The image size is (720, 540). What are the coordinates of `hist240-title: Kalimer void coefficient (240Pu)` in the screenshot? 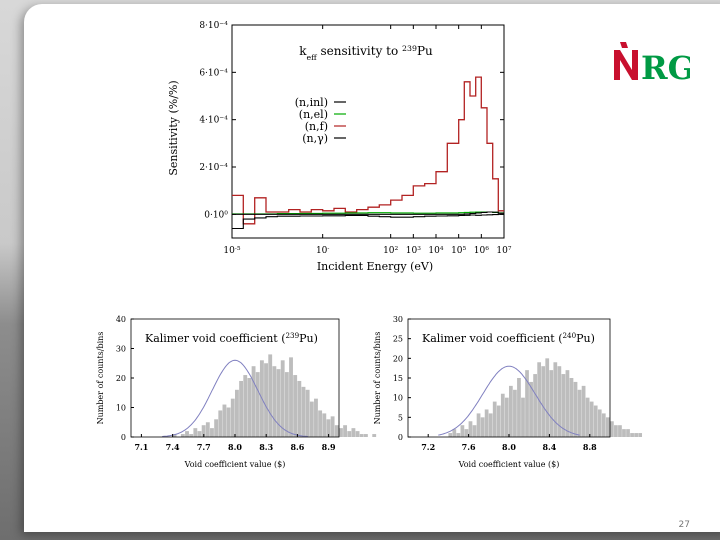 It's located at (508, 338).